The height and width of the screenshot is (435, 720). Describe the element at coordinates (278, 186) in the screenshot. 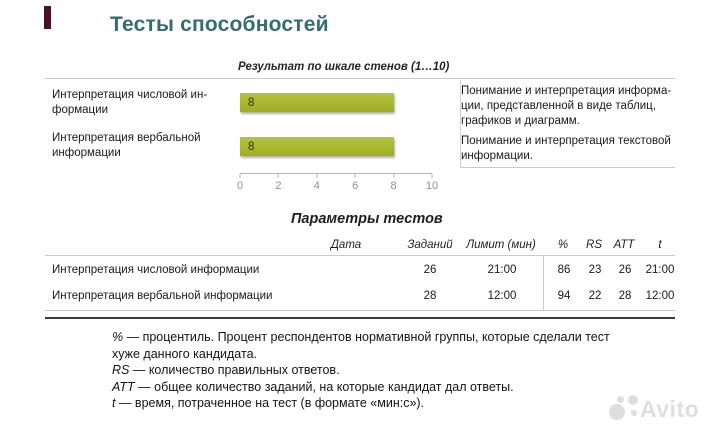

I see `axis-tick-label: 2` at that location.